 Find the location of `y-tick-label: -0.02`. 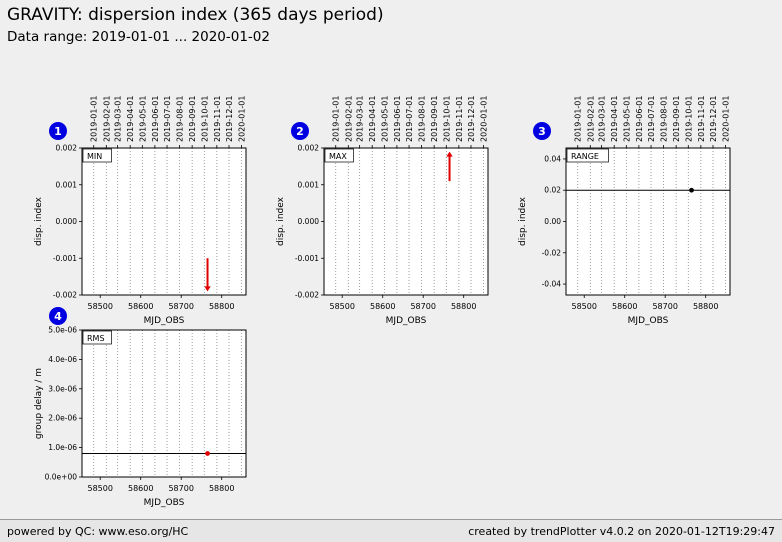

y-tick-label: -0.02 is located at coordinates (552, 252).